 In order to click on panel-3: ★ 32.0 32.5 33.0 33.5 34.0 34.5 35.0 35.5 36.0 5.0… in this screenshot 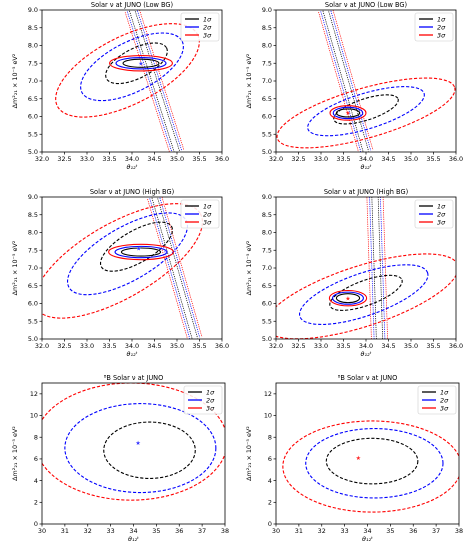, I will do `click(120, 273)`.